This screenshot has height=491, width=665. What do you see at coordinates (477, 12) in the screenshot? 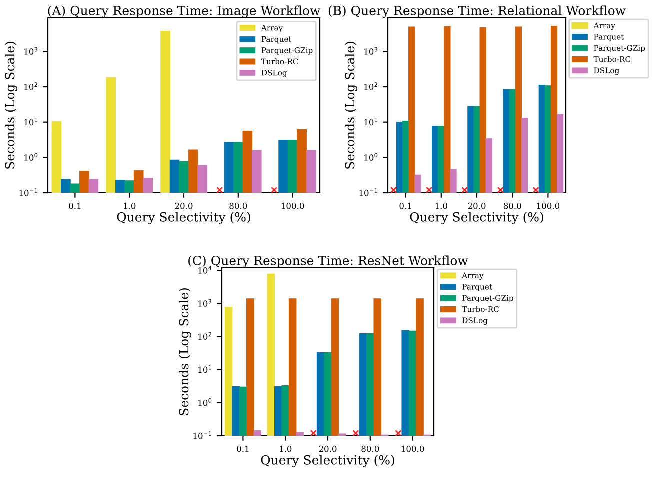
I see `chart-title: (B) Query Response Time: Relational Workflow` at bounding box center [477, 12].